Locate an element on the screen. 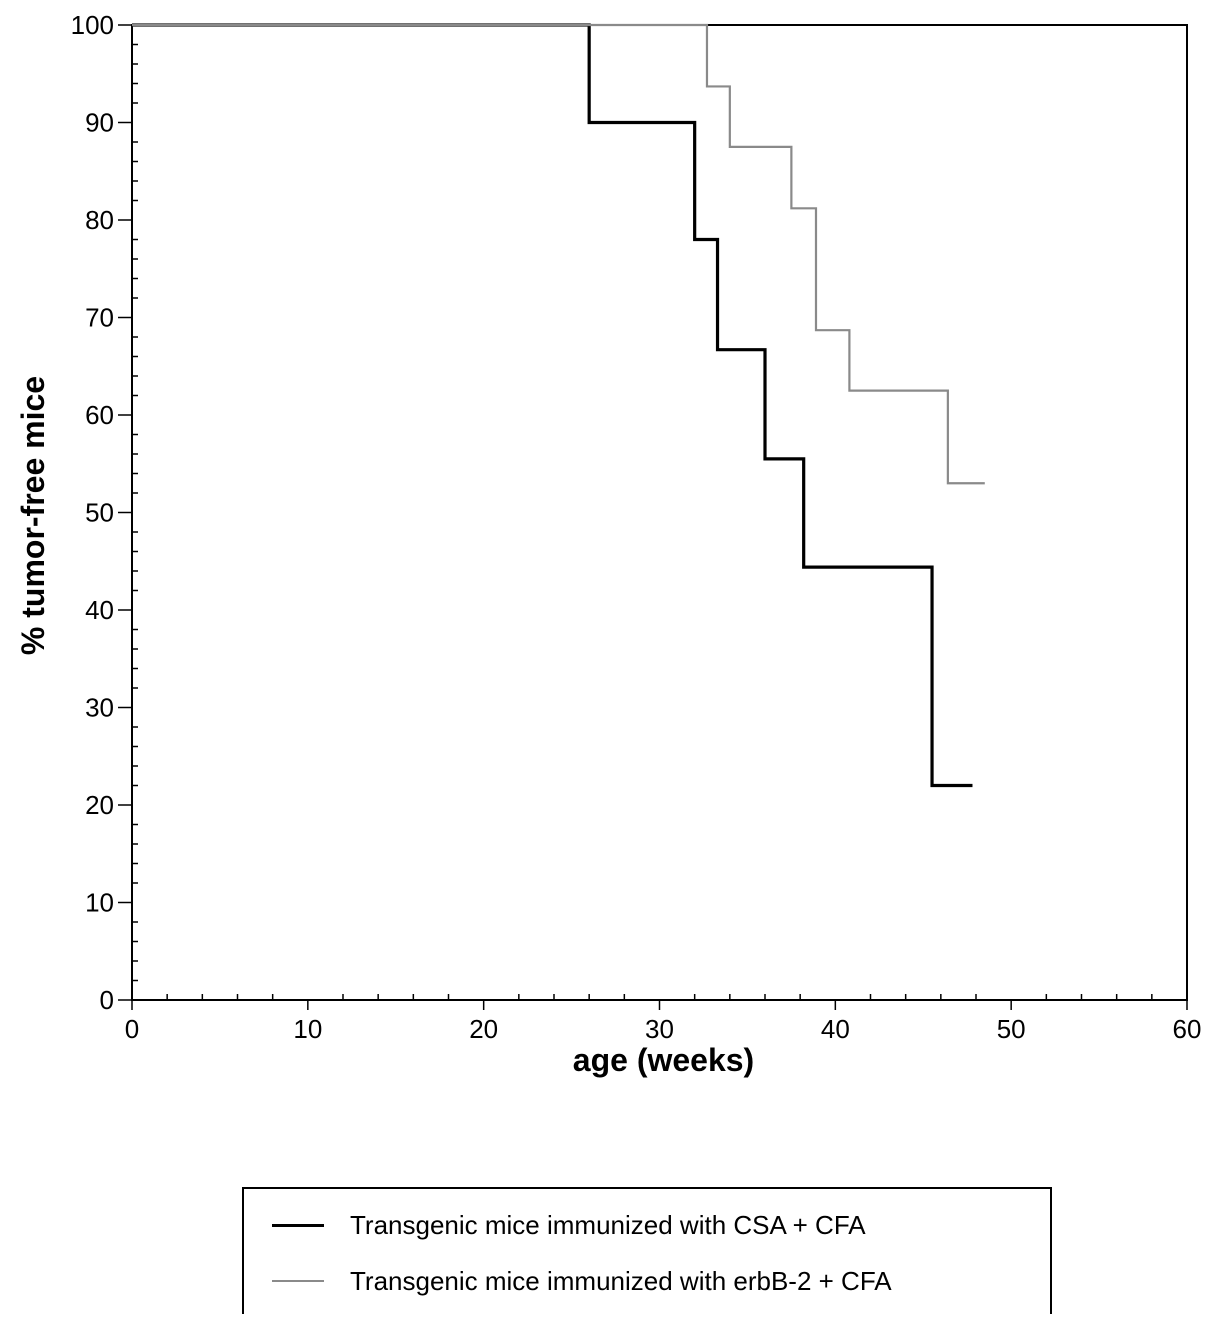  y-tick-label: 40 is located at coordinates (99, 610).